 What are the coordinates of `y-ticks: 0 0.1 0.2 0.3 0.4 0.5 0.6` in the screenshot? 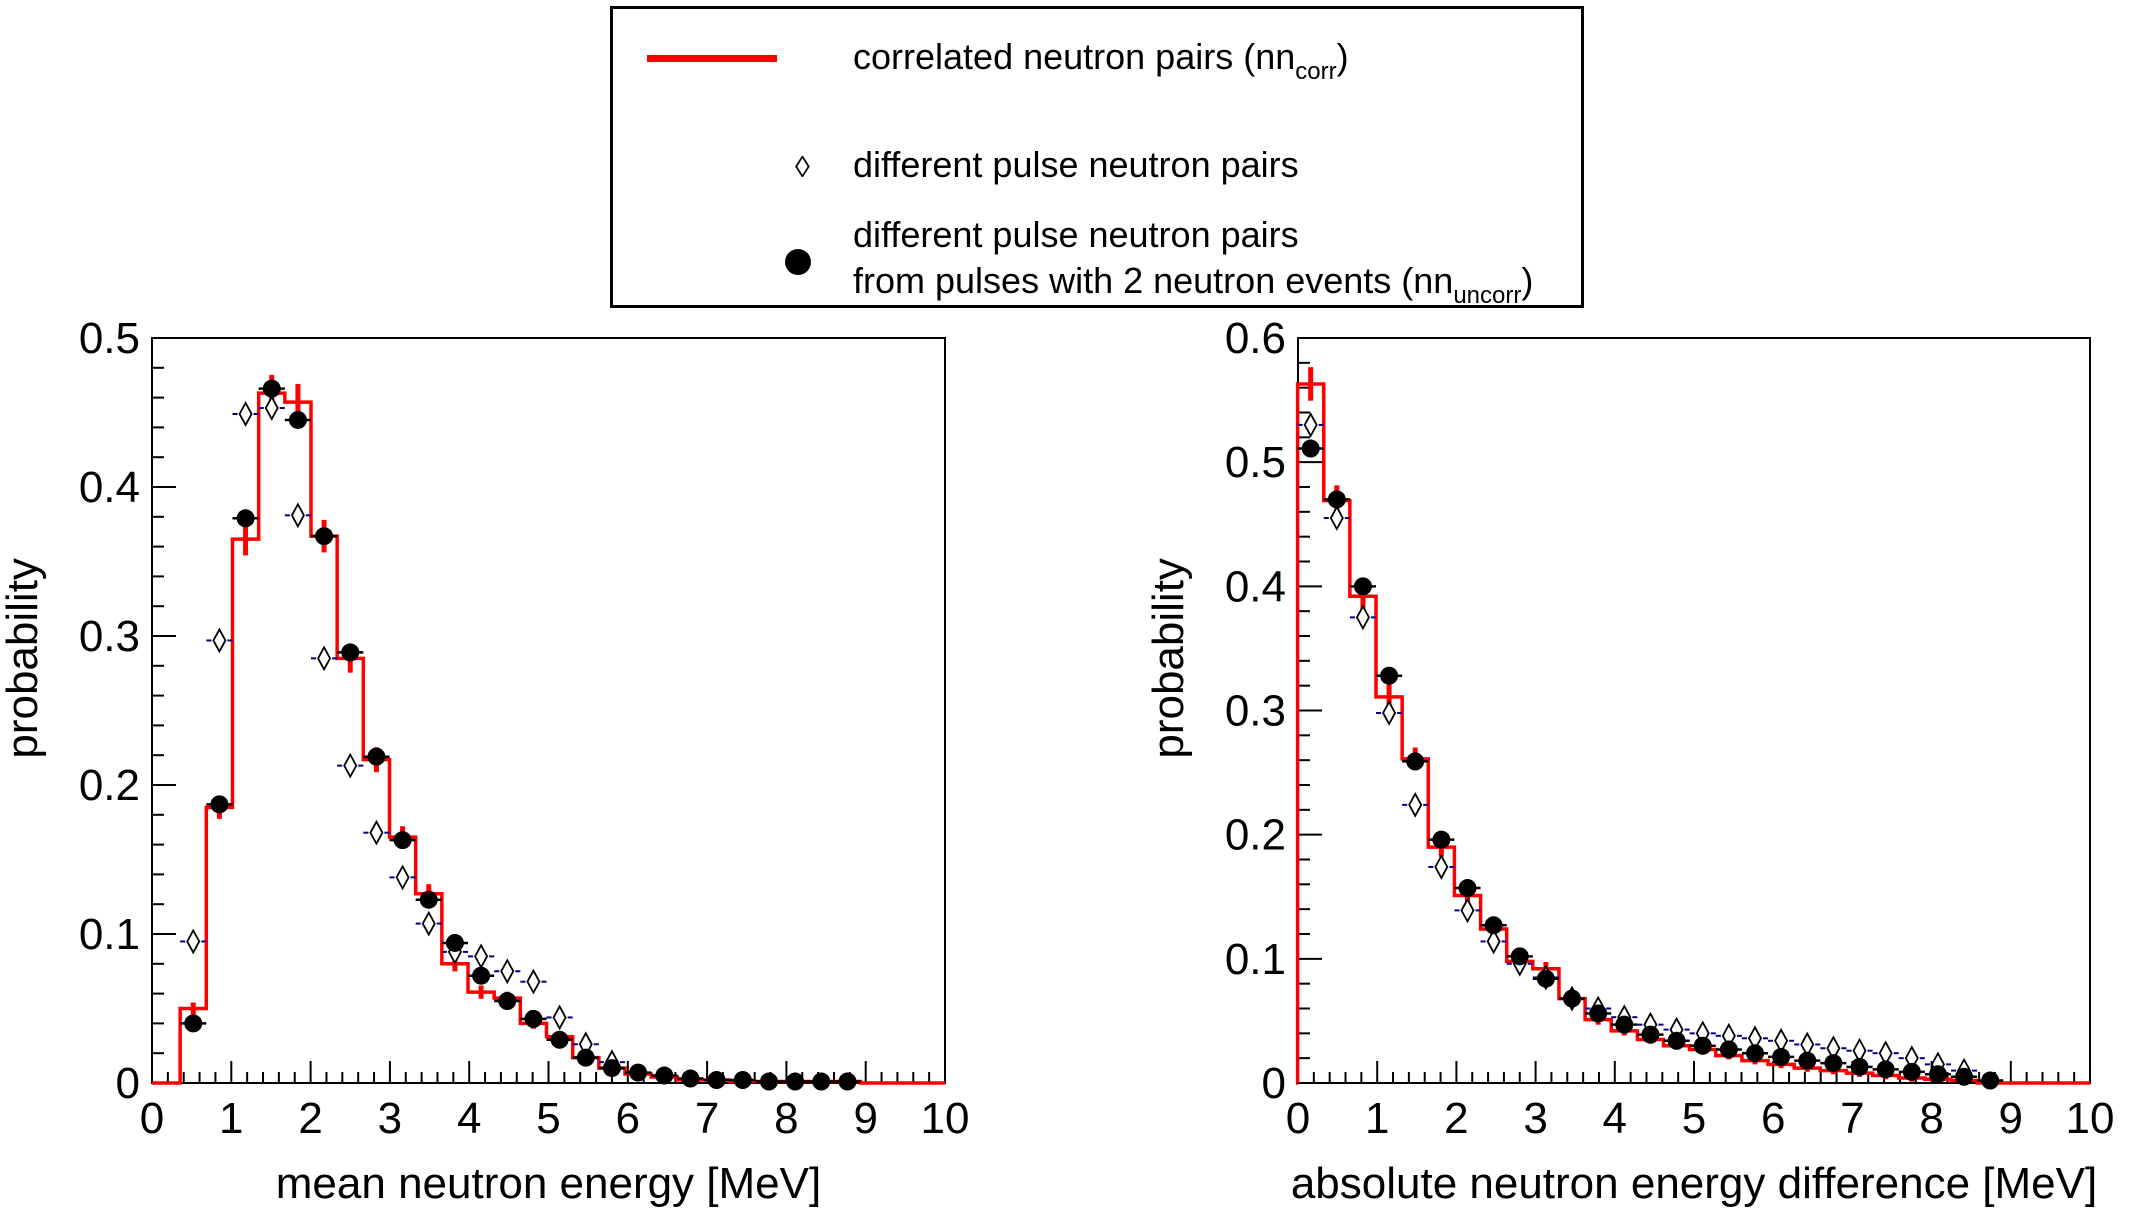 It's located at (1273, 711).